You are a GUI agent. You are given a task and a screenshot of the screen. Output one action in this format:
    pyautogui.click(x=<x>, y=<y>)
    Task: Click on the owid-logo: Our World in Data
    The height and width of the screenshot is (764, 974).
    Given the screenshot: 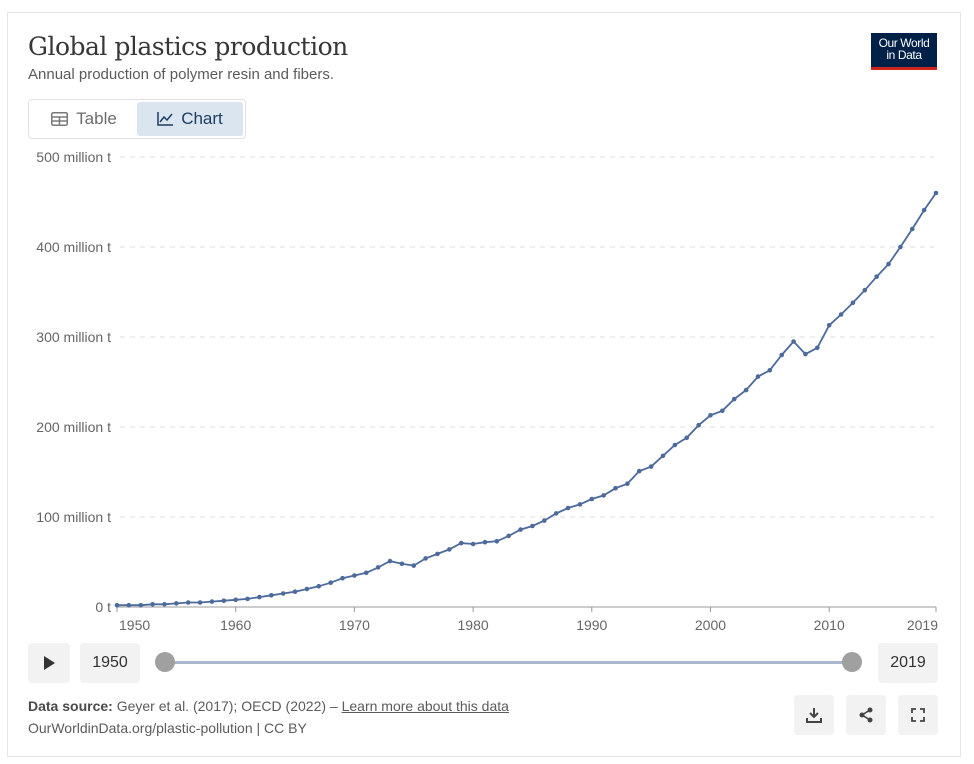 What is the action you would take?
    pyautogui.click(x=904, y=51)
    